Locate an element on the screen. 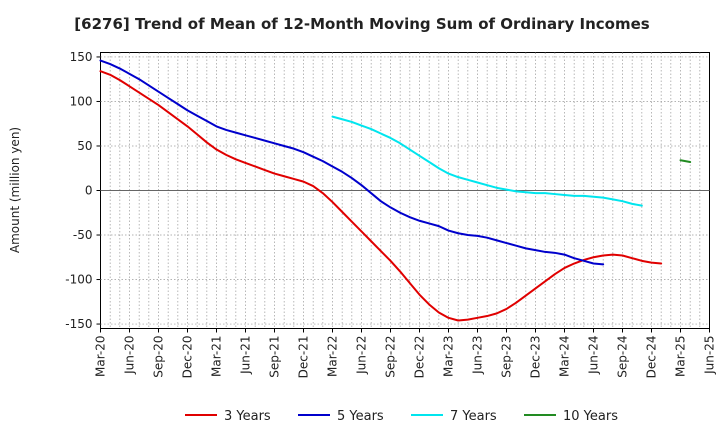 The width and height of the screenshot is (720, 440). x-tick-label: Sep-23 is located at coordinates (507, 357).